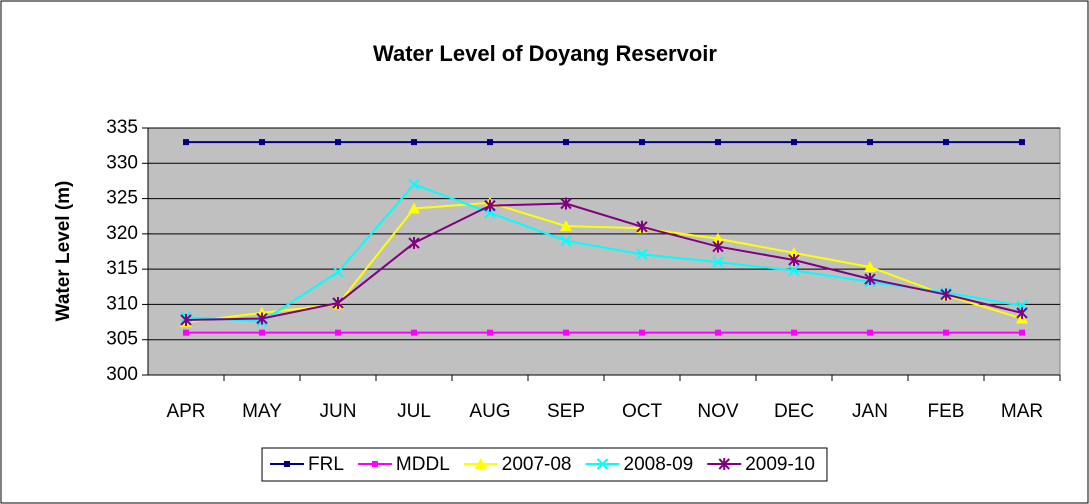 The width and height of the screenshot is (1089, 504). What do you see at coordinates (794, 411) in the screenshot?
I see `x-tick-label: DEC` at bounding box center [794, 411].